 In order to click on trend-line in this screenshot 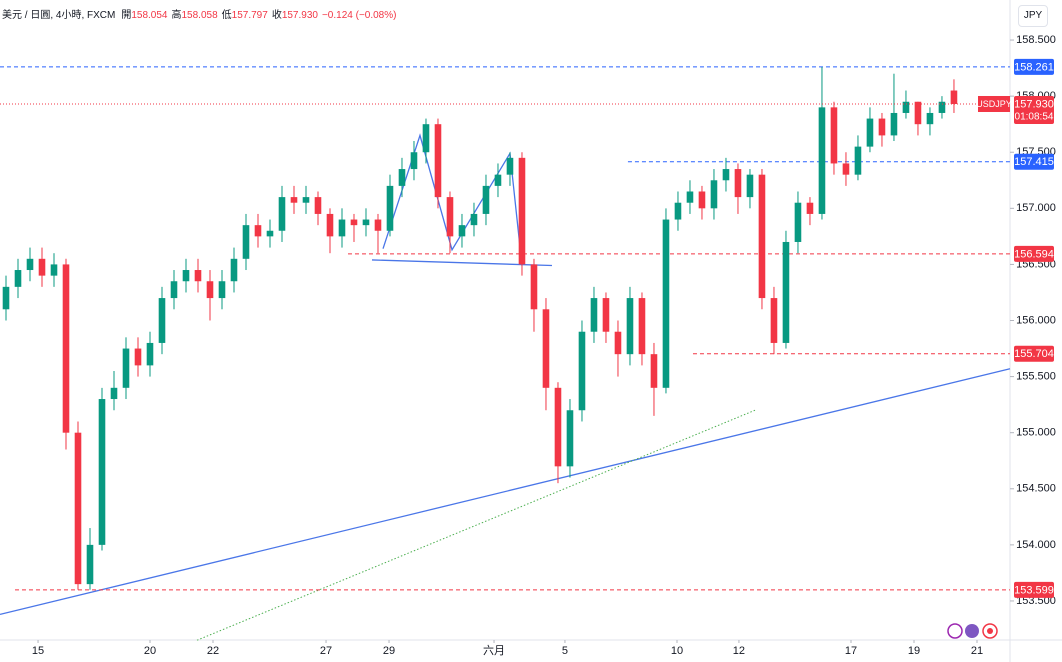, I will do `click(452, 199)`.